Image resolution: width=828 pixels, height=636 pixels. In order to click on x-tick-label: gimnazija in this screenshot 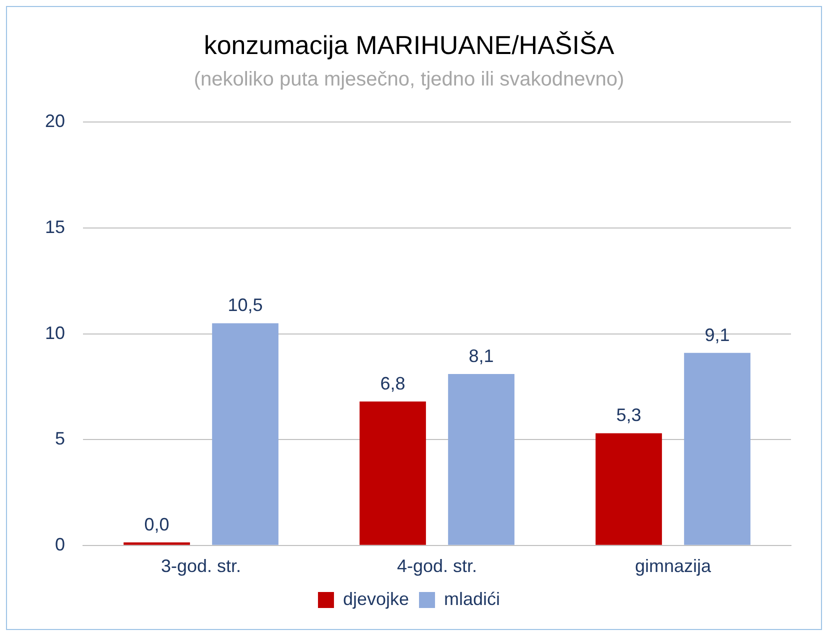, I will do `click(673, 566)`.